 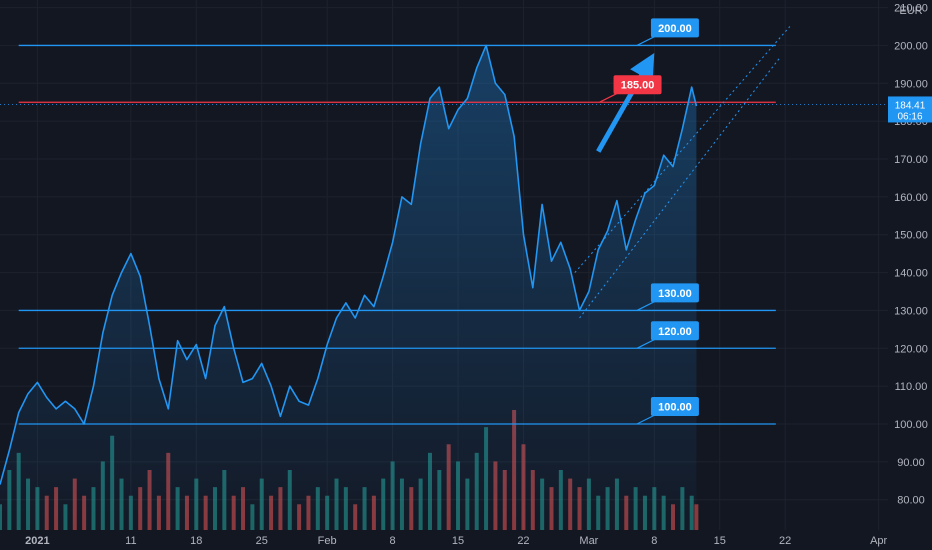 I want to click on time-tick-label: 18, so click(x=196, y=541).